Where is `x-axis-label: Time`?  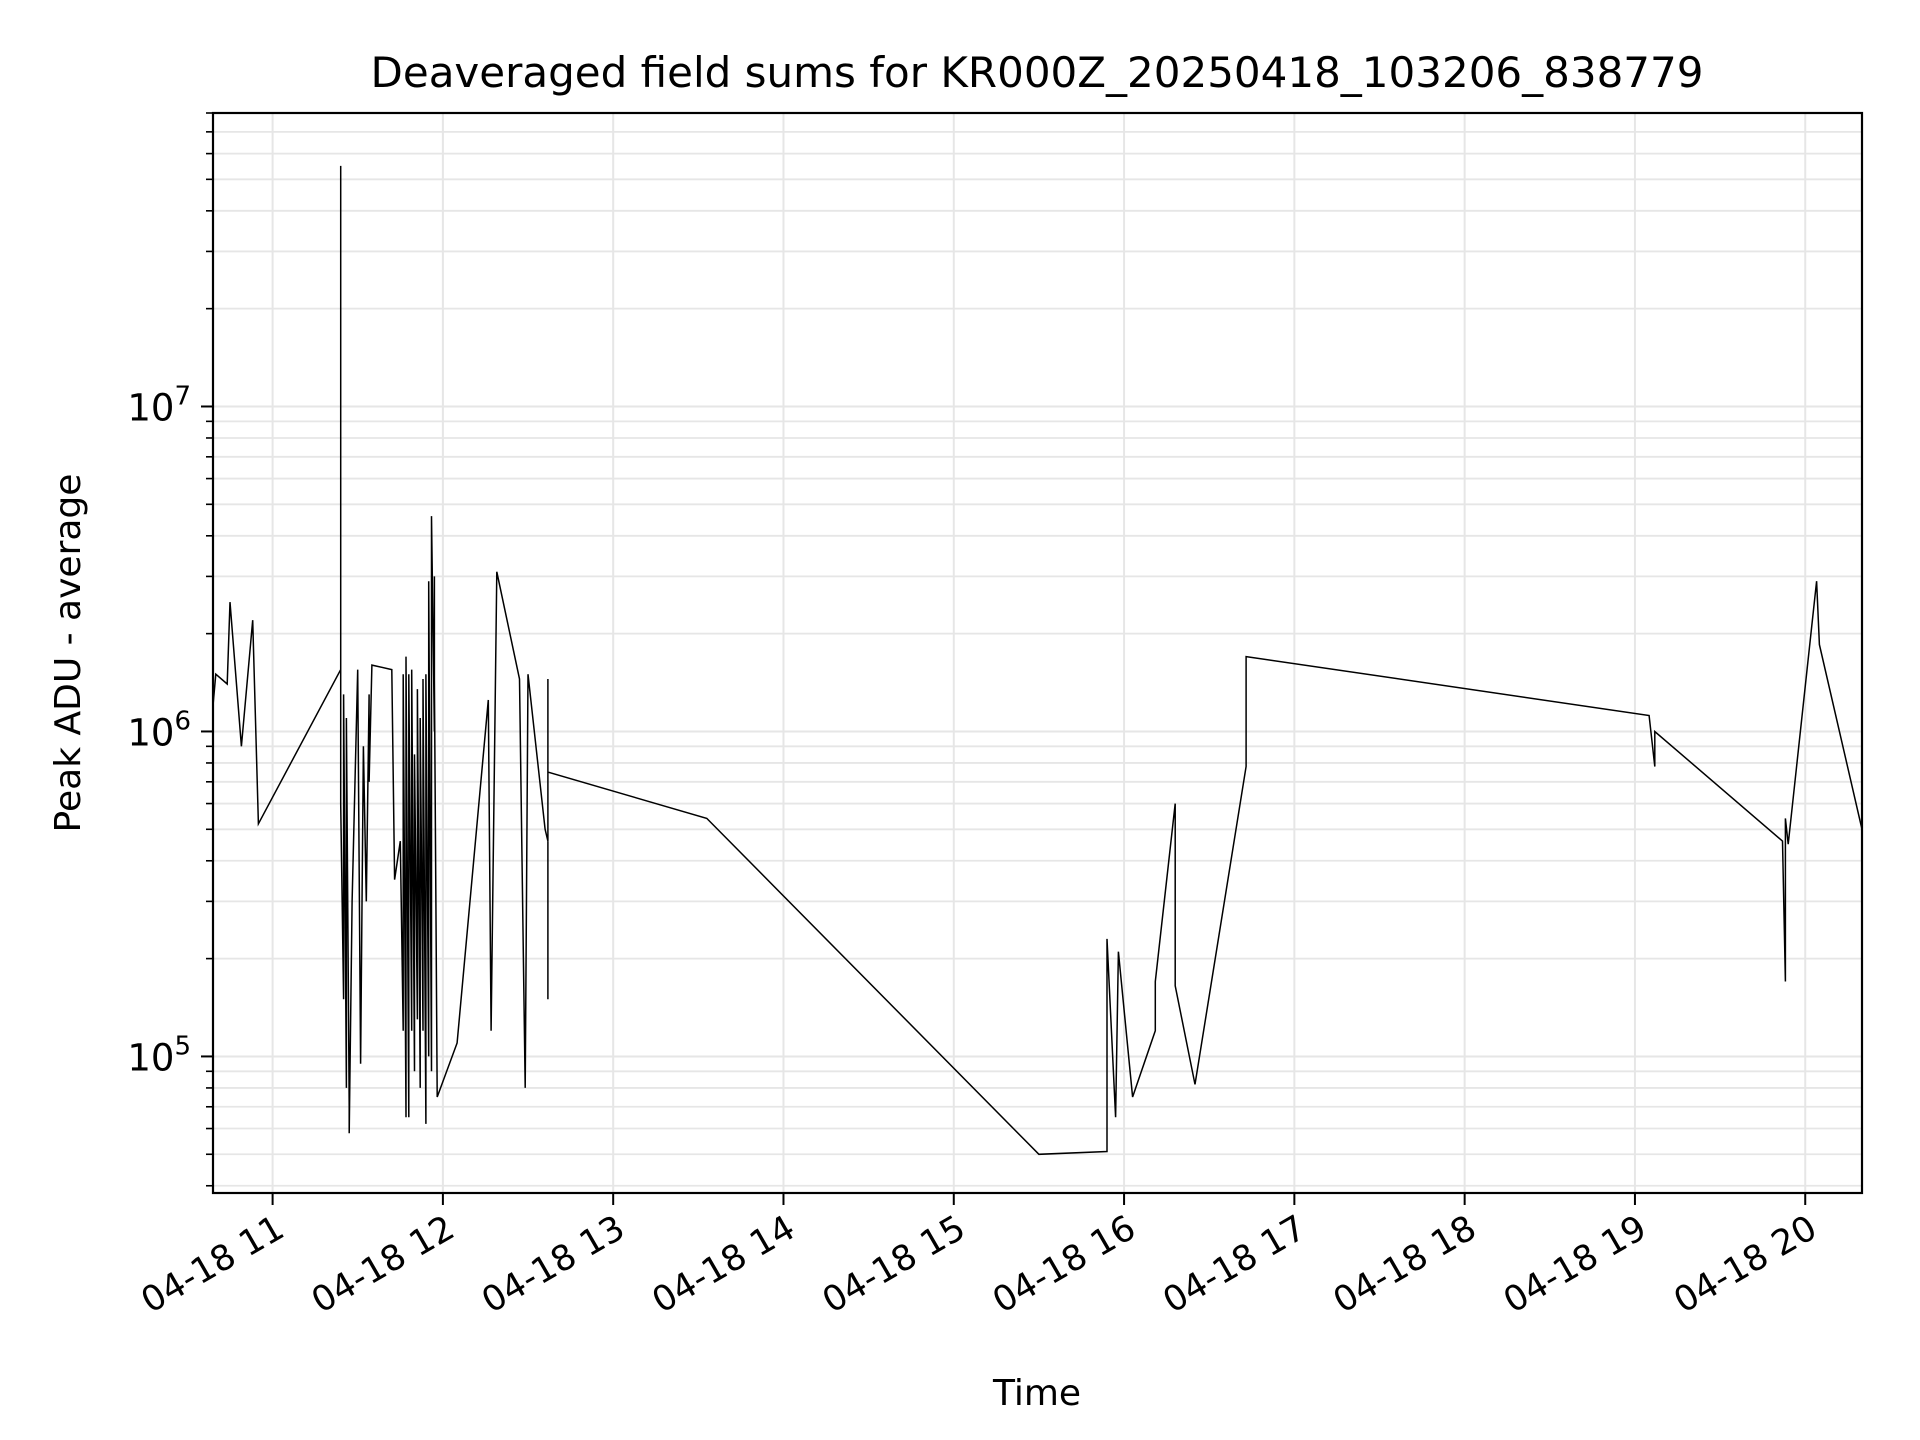
x-axis-label: Time is located at coordinates (1036, 1393).